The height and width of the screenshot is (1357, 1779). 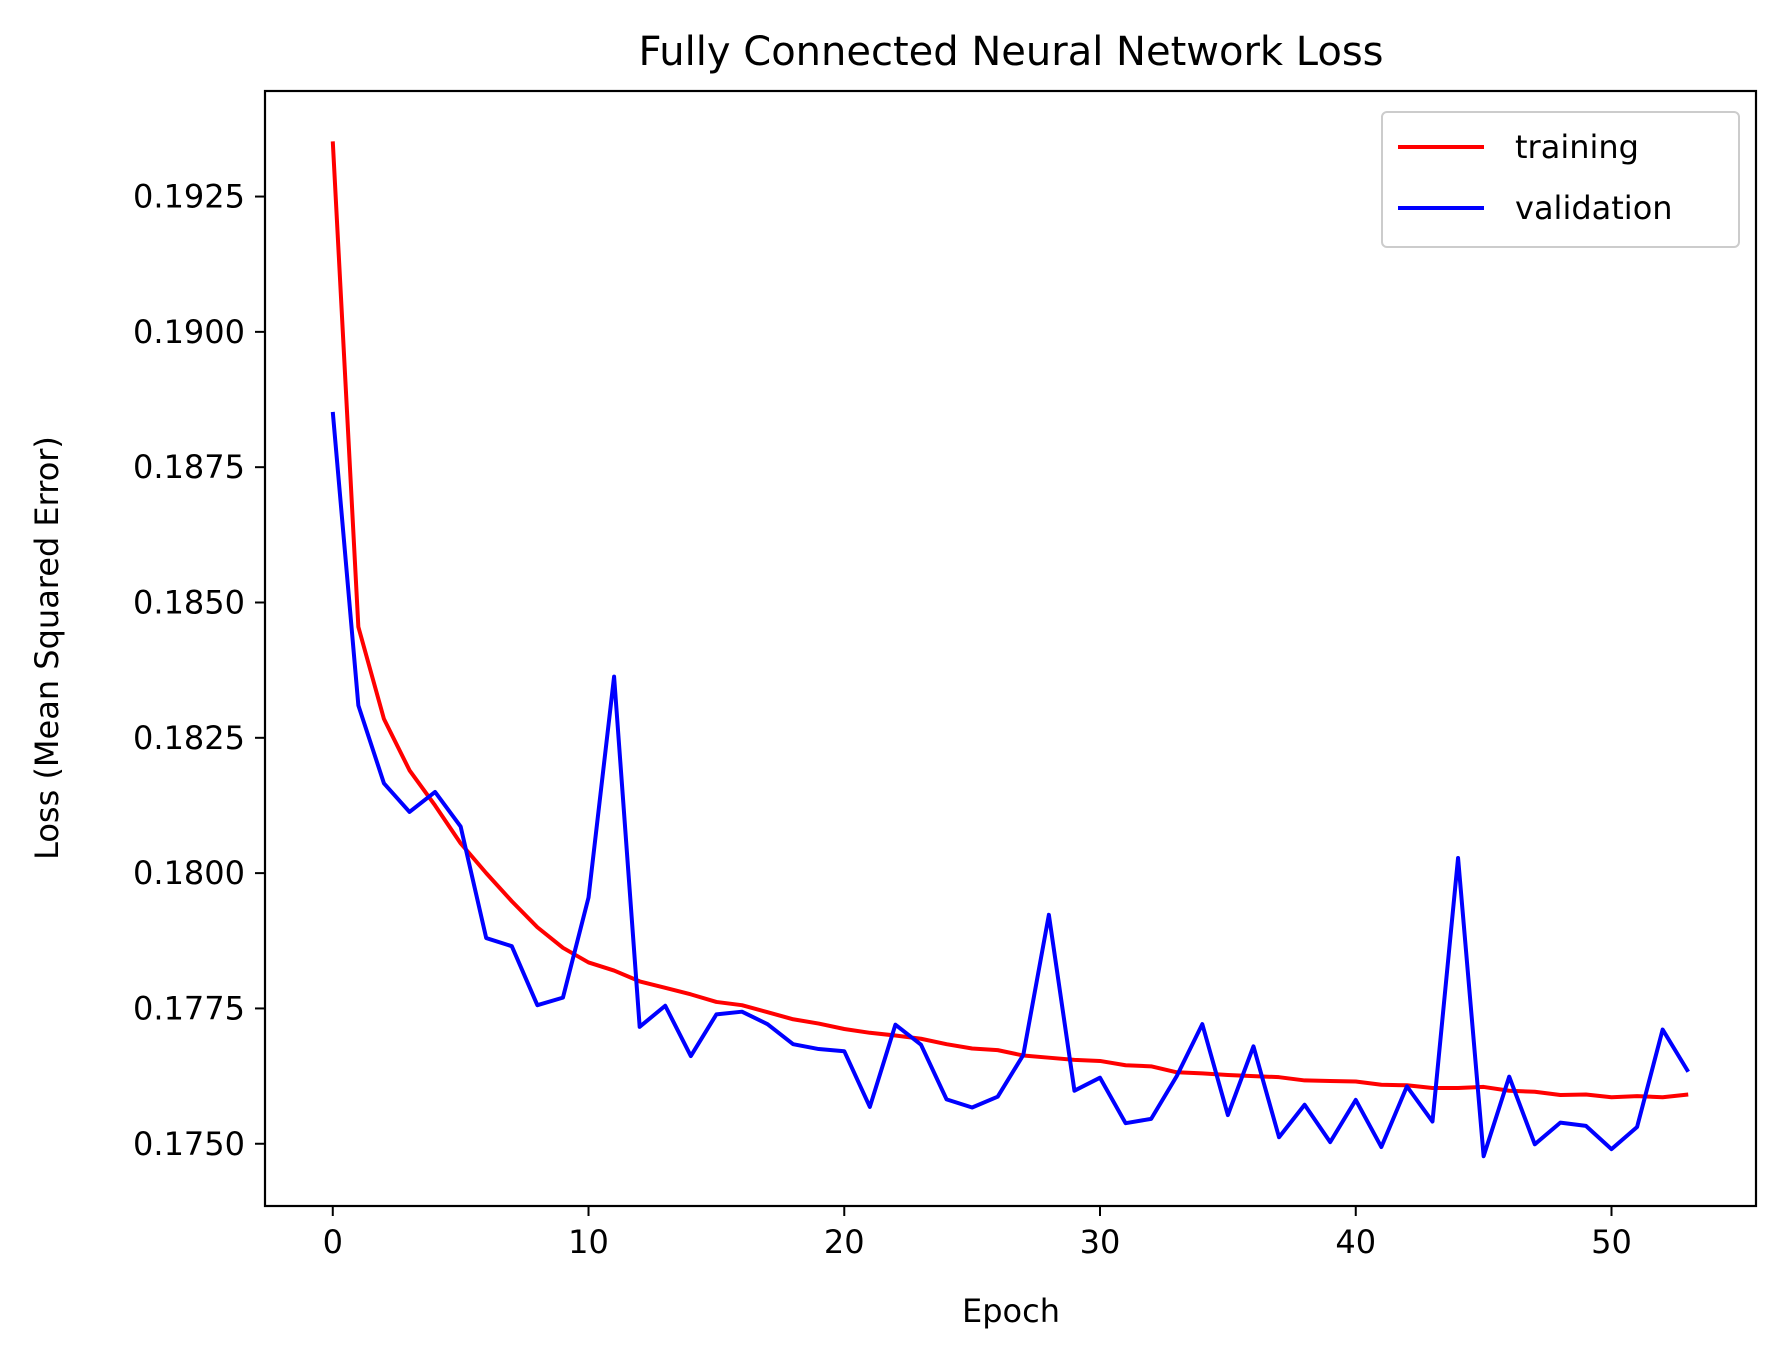 What do you see at coordinates (189, 1144) in the screenshot?
I see `y-tick-label: 0.1750` at bounding box center [189, 1144].